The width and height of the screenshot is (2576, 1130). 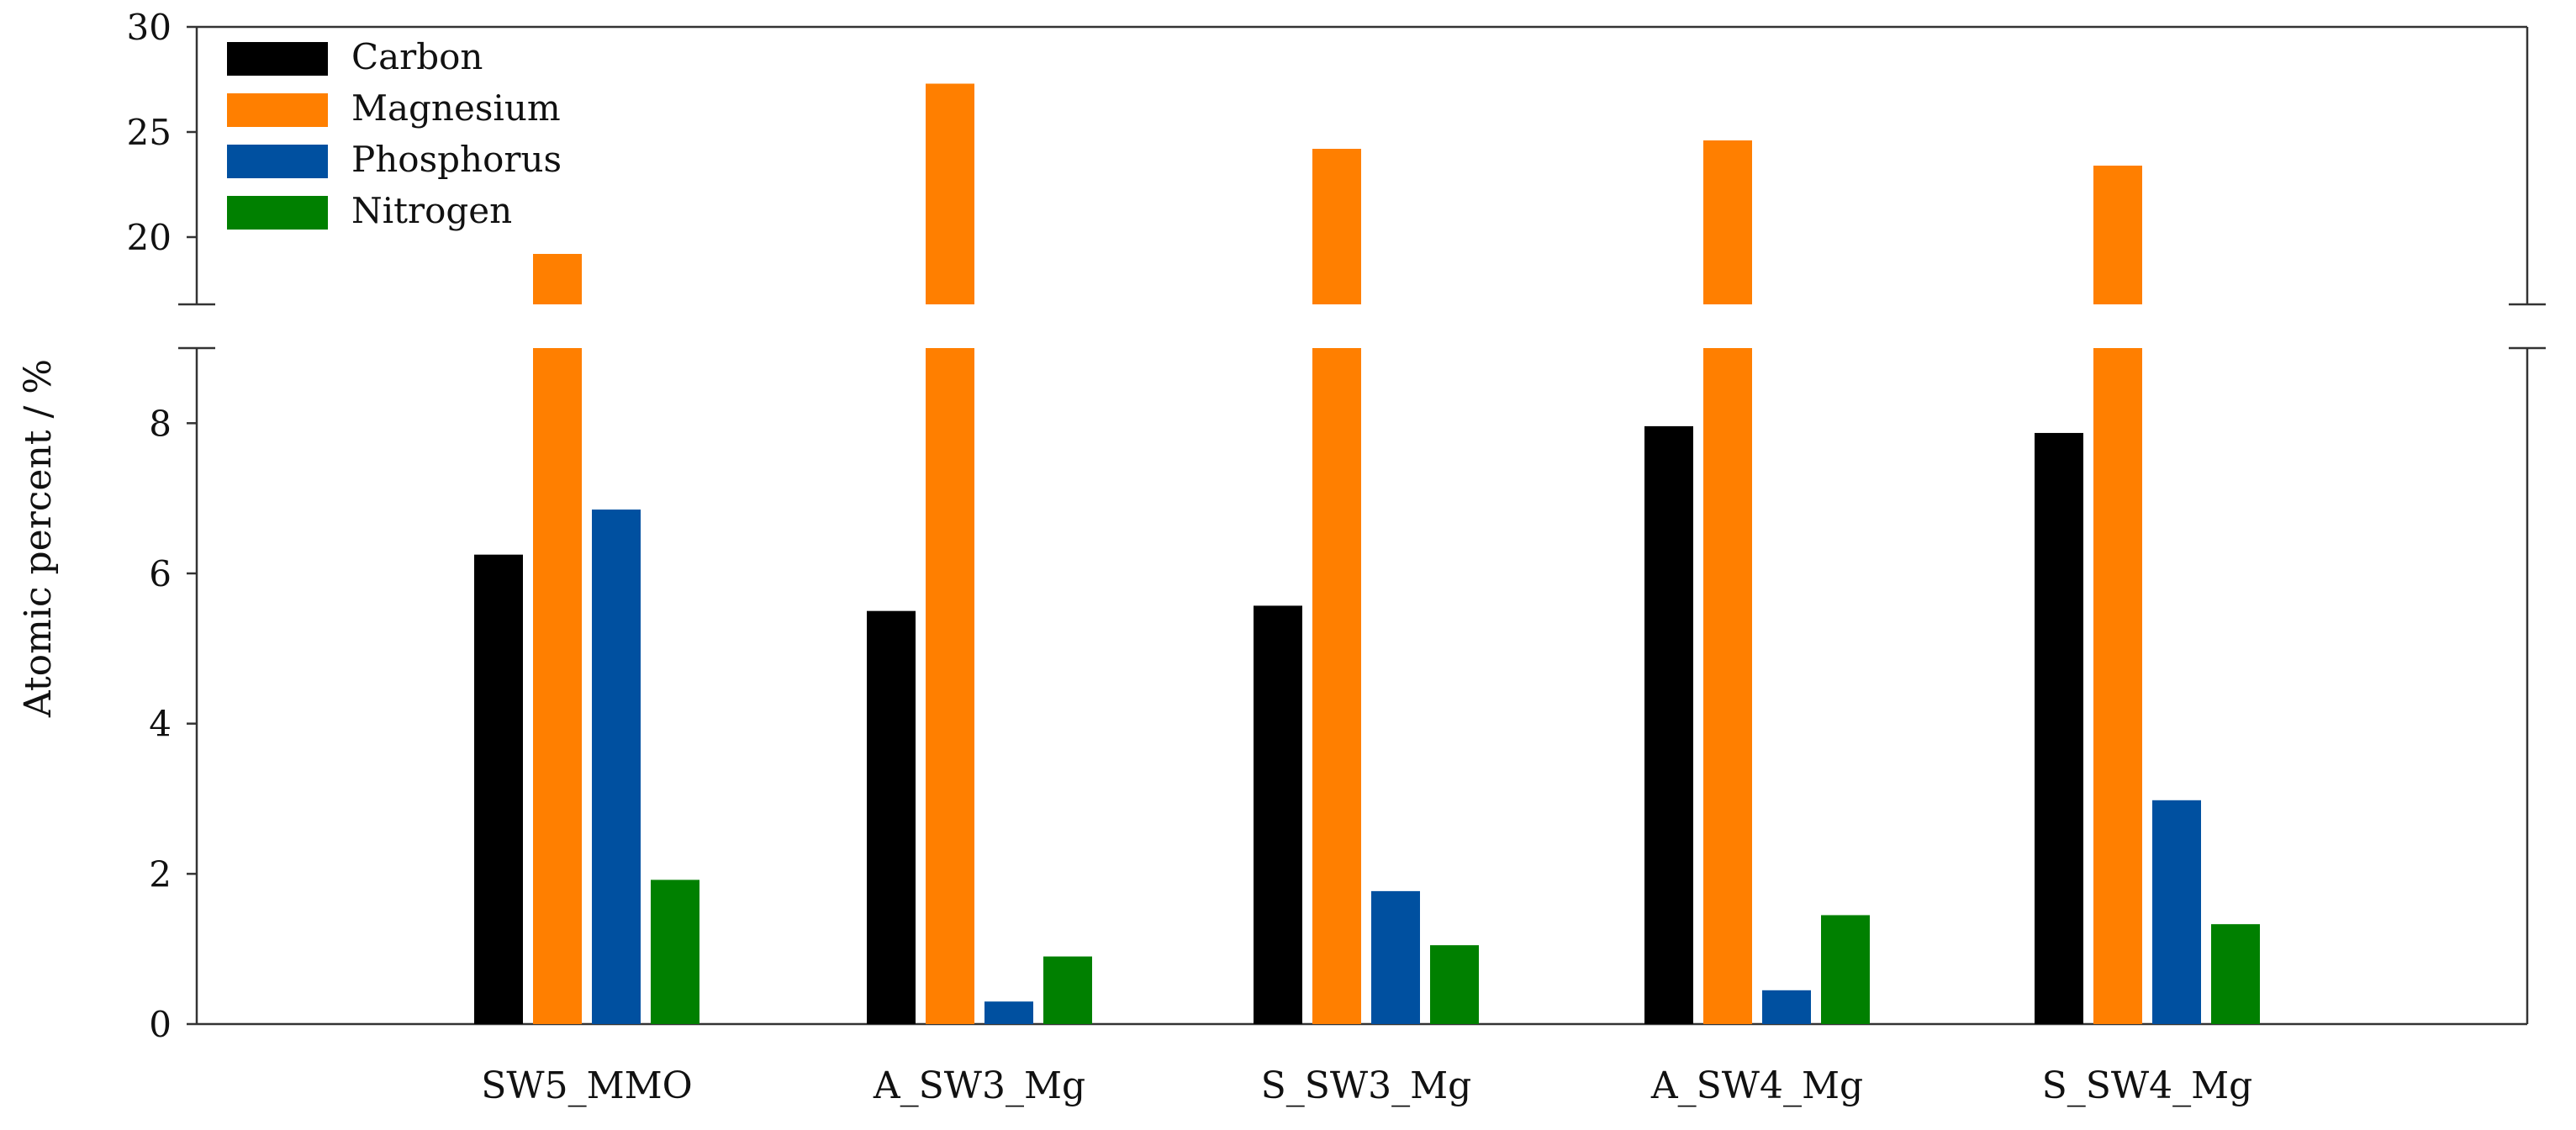 I want to click on bar-nitrogen-sw5_mmo, so click(x=675, y=951).